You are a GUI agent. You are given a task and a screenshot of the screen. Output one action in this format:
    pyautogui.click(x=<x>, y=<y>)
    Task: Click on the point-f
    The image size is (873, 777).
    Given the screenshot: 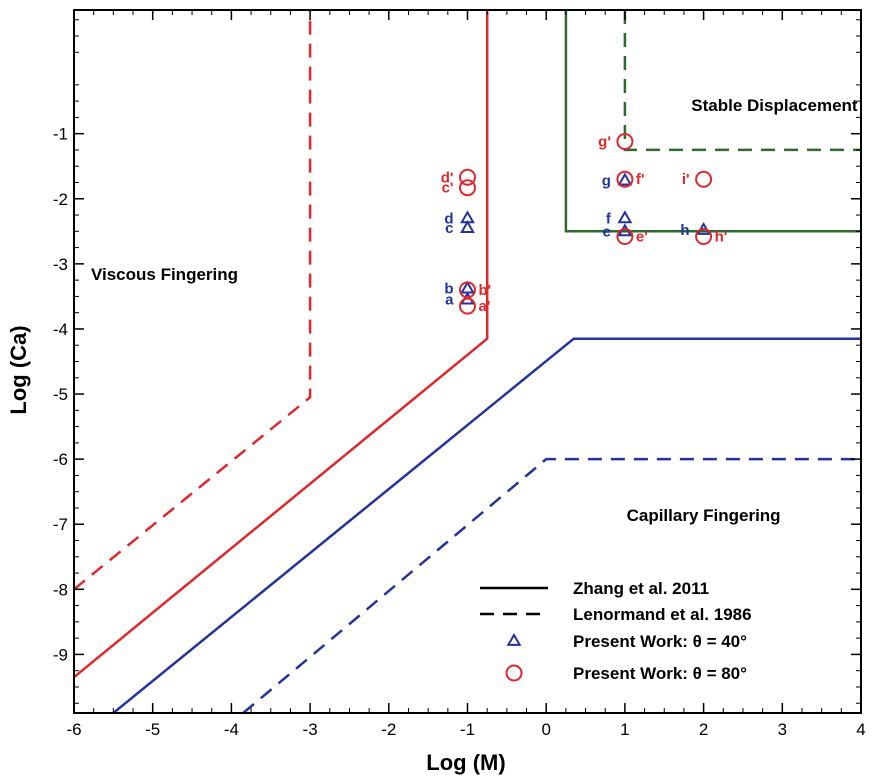 What is the action you would take?
    pyautogui.click(x=625, y=217)
    